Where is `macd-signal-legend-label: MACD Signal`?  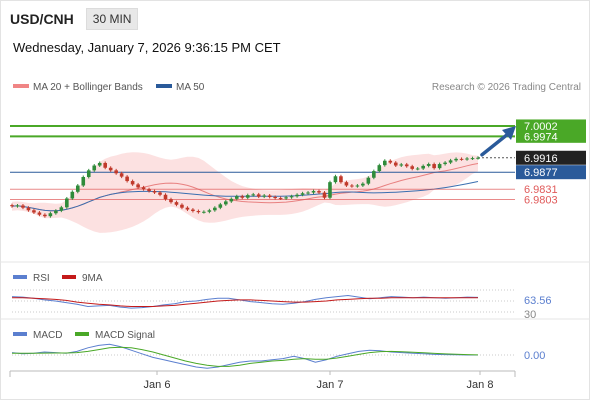 macd-signal-legend-label: MACD Signal is located at coordinates (125, 335).